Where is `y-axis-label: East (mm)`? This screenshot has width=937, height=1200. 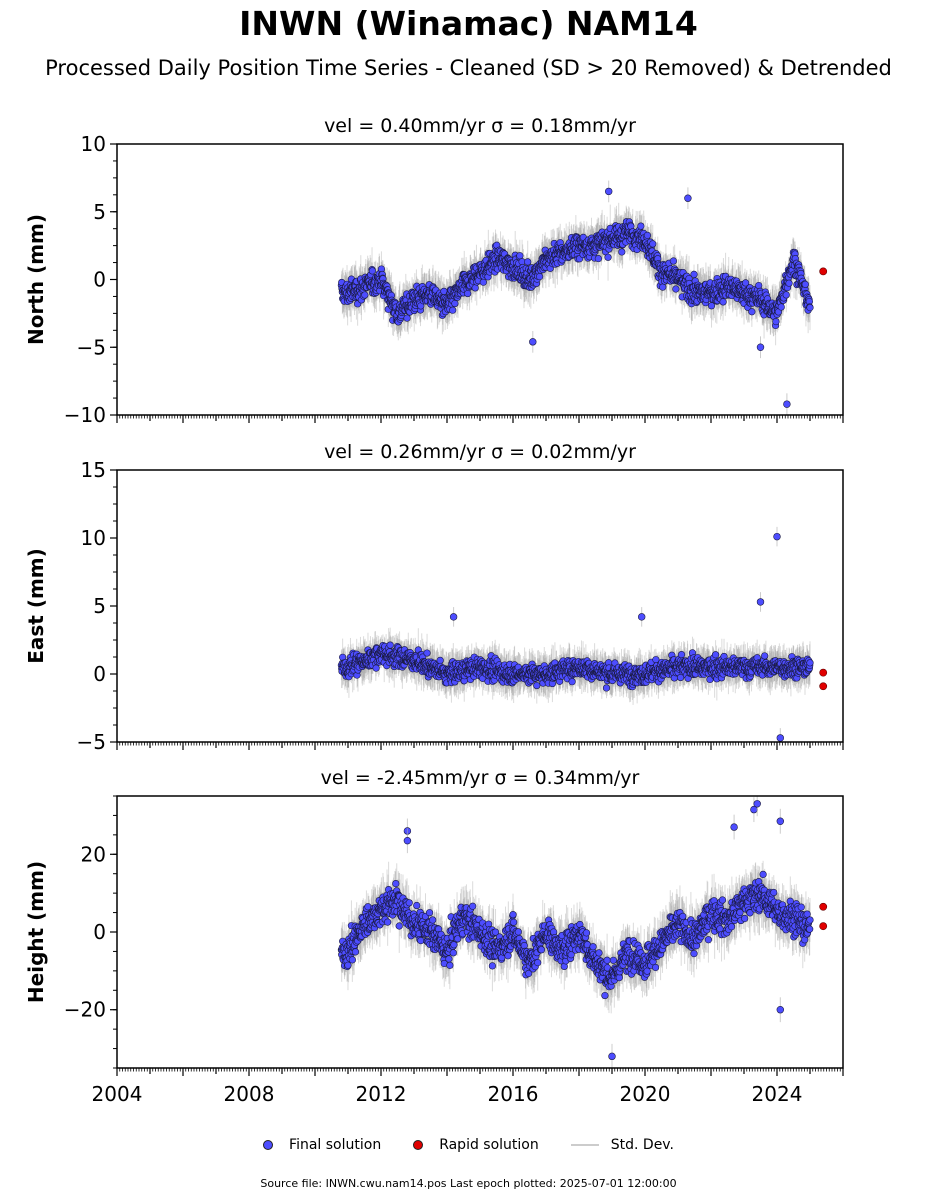
y-axis-label: East (mm) is located at coordinates (36, 606).